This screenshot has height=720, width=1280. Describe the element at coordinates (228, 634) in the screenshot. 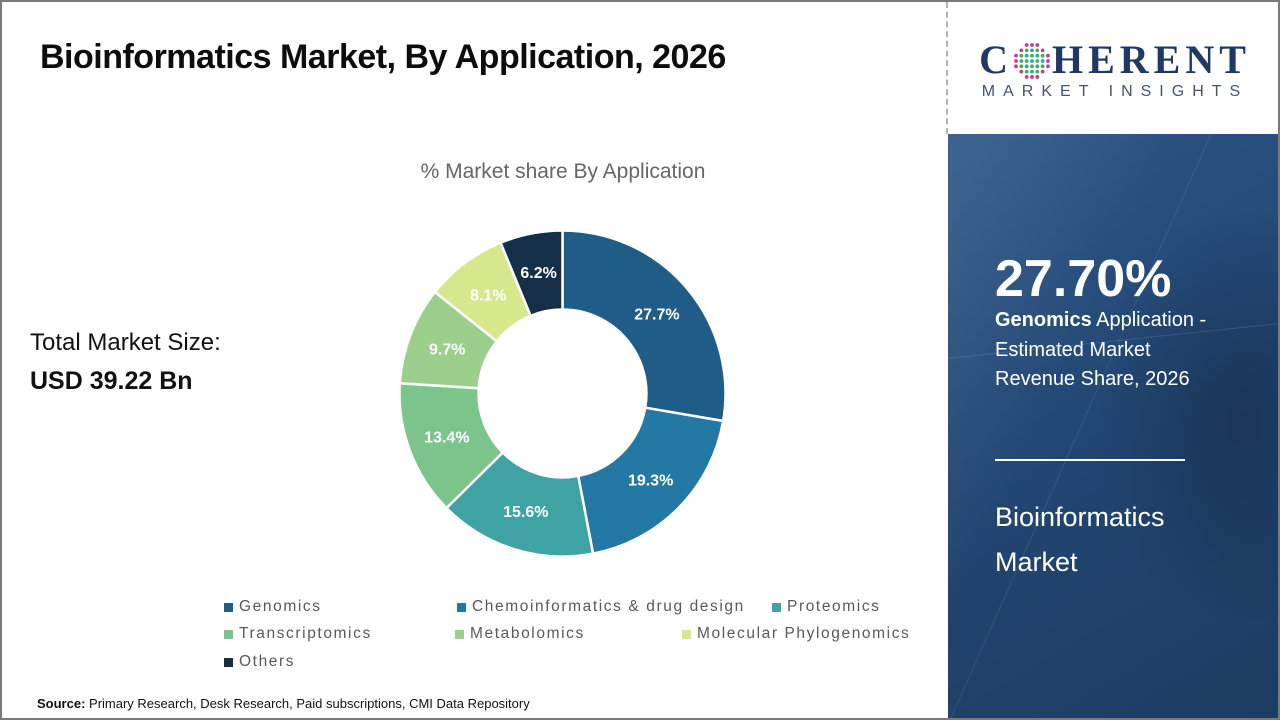

I see `legend-swatch-transcriptomics` at that location.